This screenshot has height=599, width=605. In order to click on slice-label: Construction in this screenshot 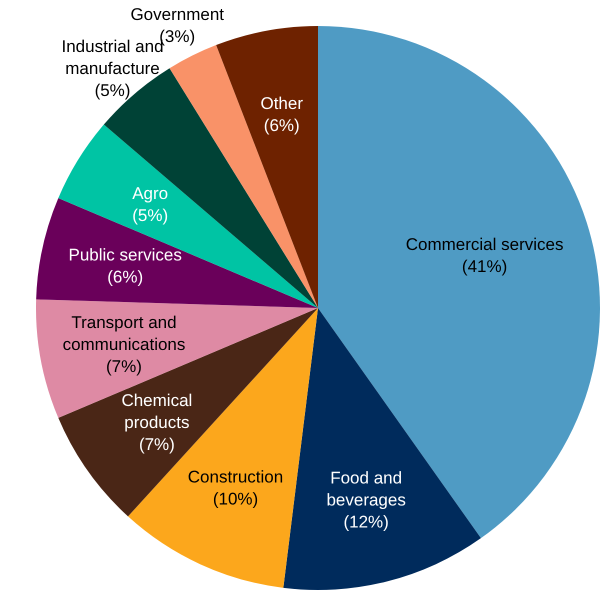, I will do `click(236, 476)`.